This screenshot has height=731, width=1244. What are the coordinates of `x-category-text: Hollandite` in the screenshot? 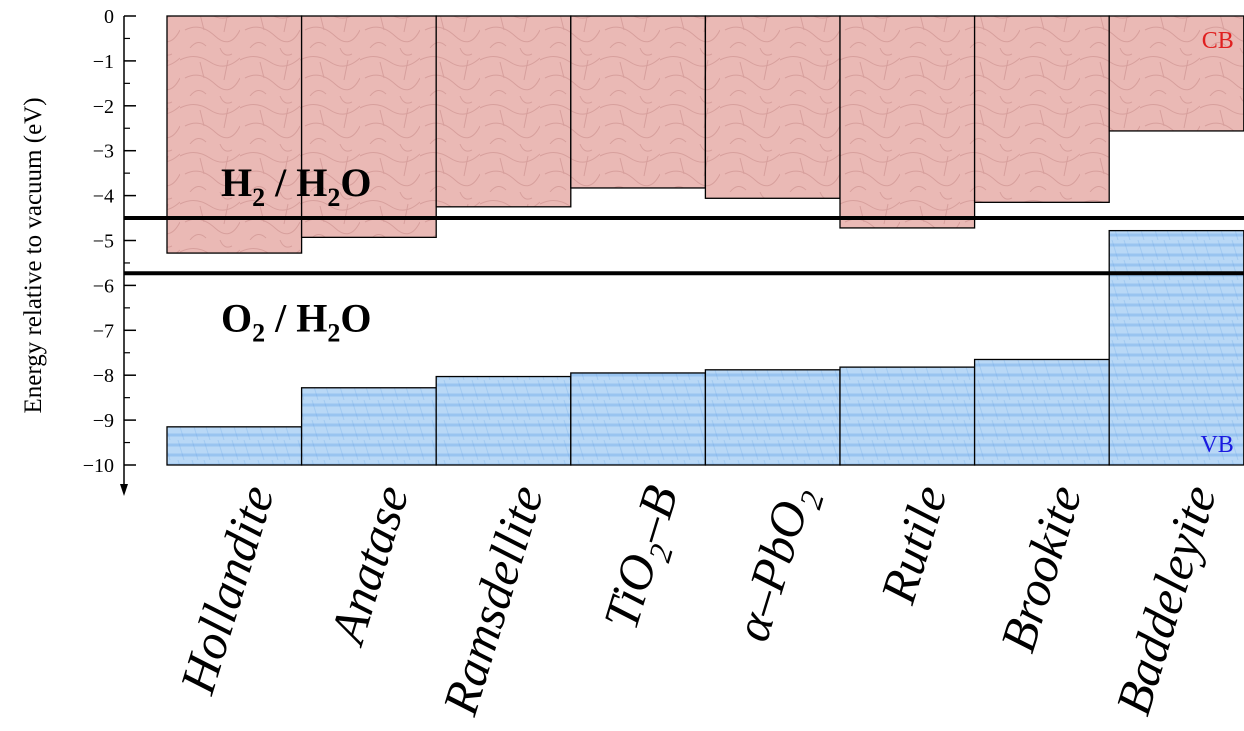 It's located at (226, 590).